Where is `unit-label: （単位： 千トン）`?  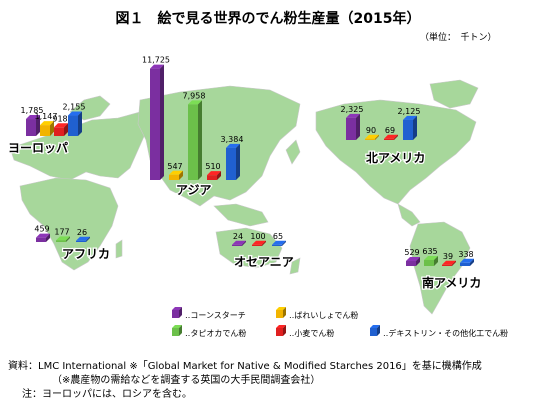 unit-label: （単位： 千トン） is located at coordinates (458, 38).